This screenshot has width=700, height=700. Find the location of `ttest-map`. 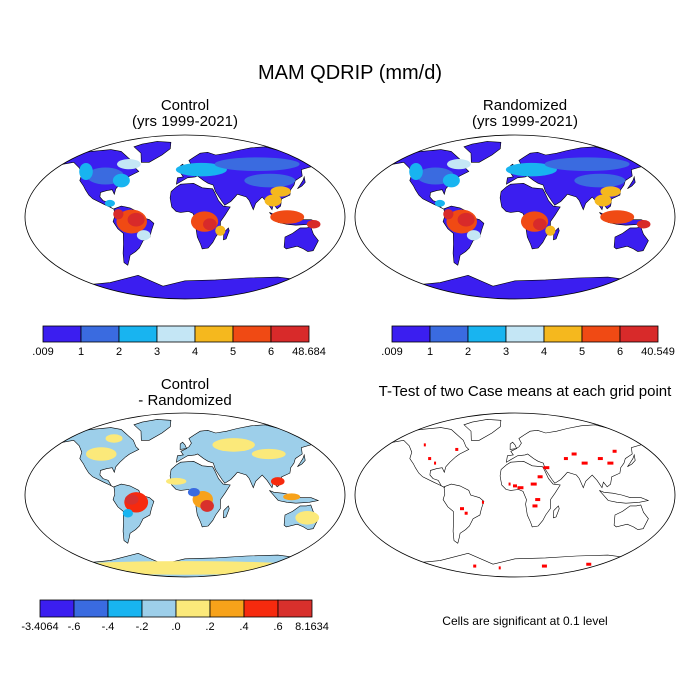

ttest-map is located at coordinates (515, 495).